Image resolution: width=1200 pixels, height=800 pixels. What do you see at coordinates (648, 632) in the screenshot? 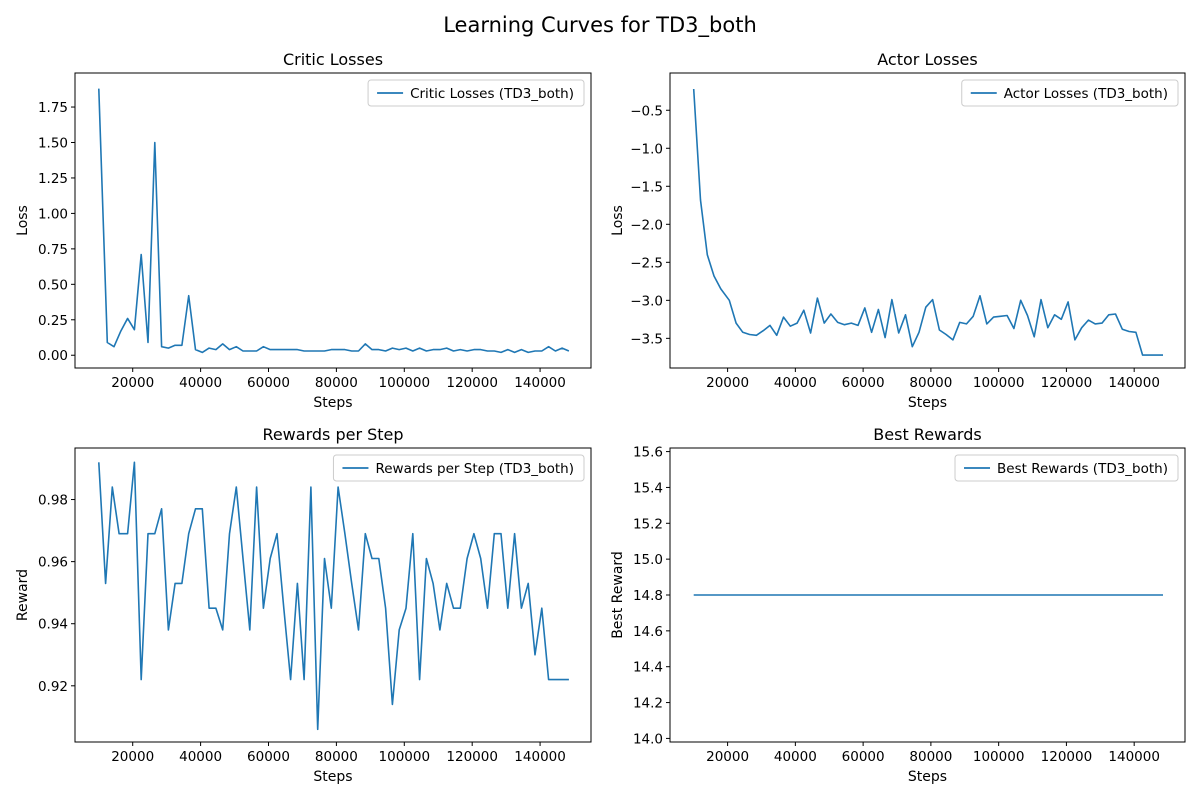
I see `y-tick-label: 14.6` at bounding box center [648, 632].